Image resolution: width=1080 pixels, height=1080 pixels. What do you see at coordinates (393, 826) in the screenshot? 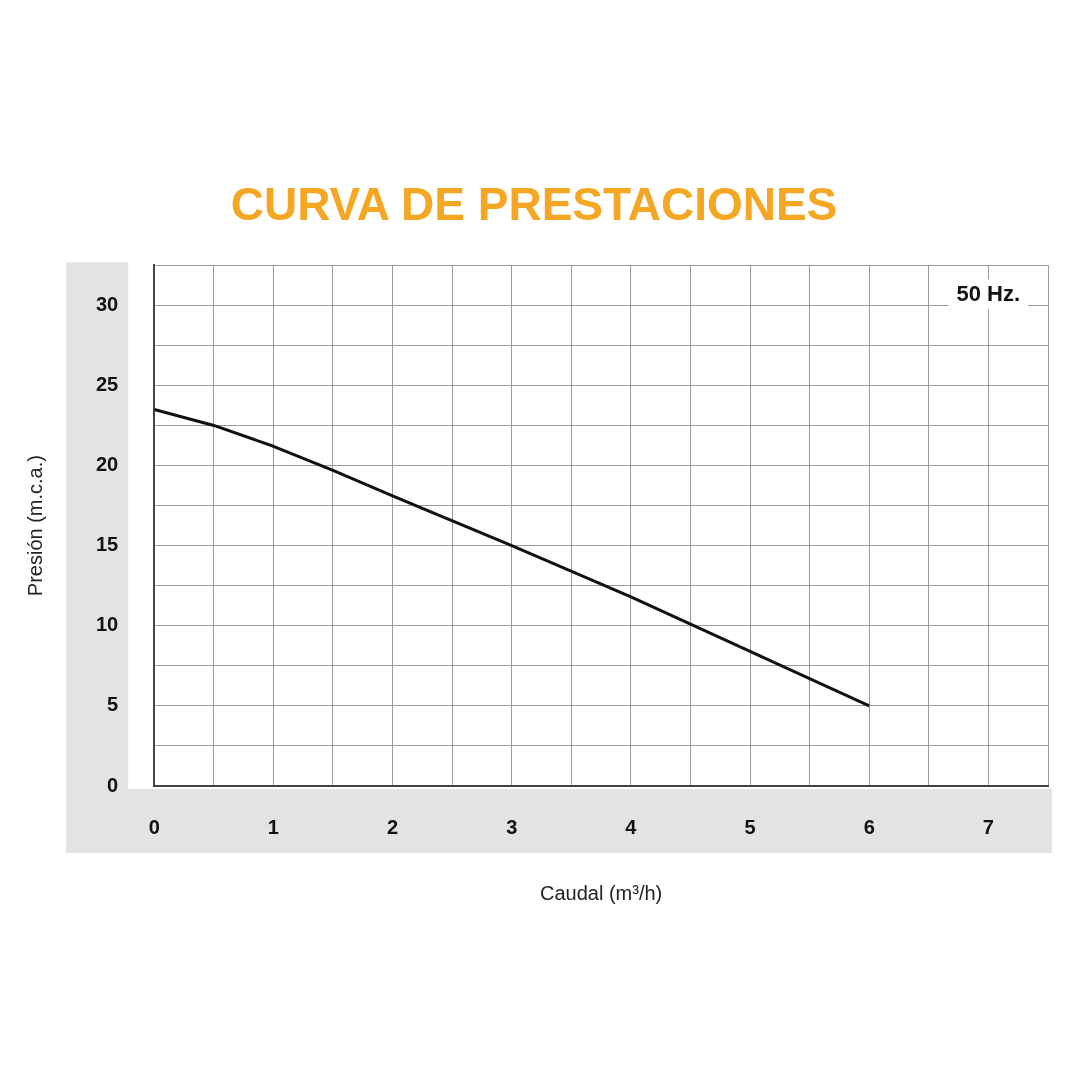
I see `x-tick-label: 2` at bounding box center [393, 826].